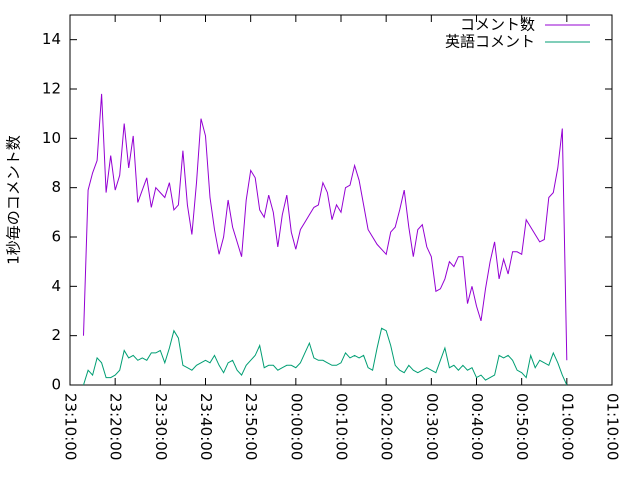 The height and width of the screenshot is (480, 640). What do you see at coordinates (497, 25) in the screenshot?
I see `legend-label: コメント数` at bounding box center [497, 25].